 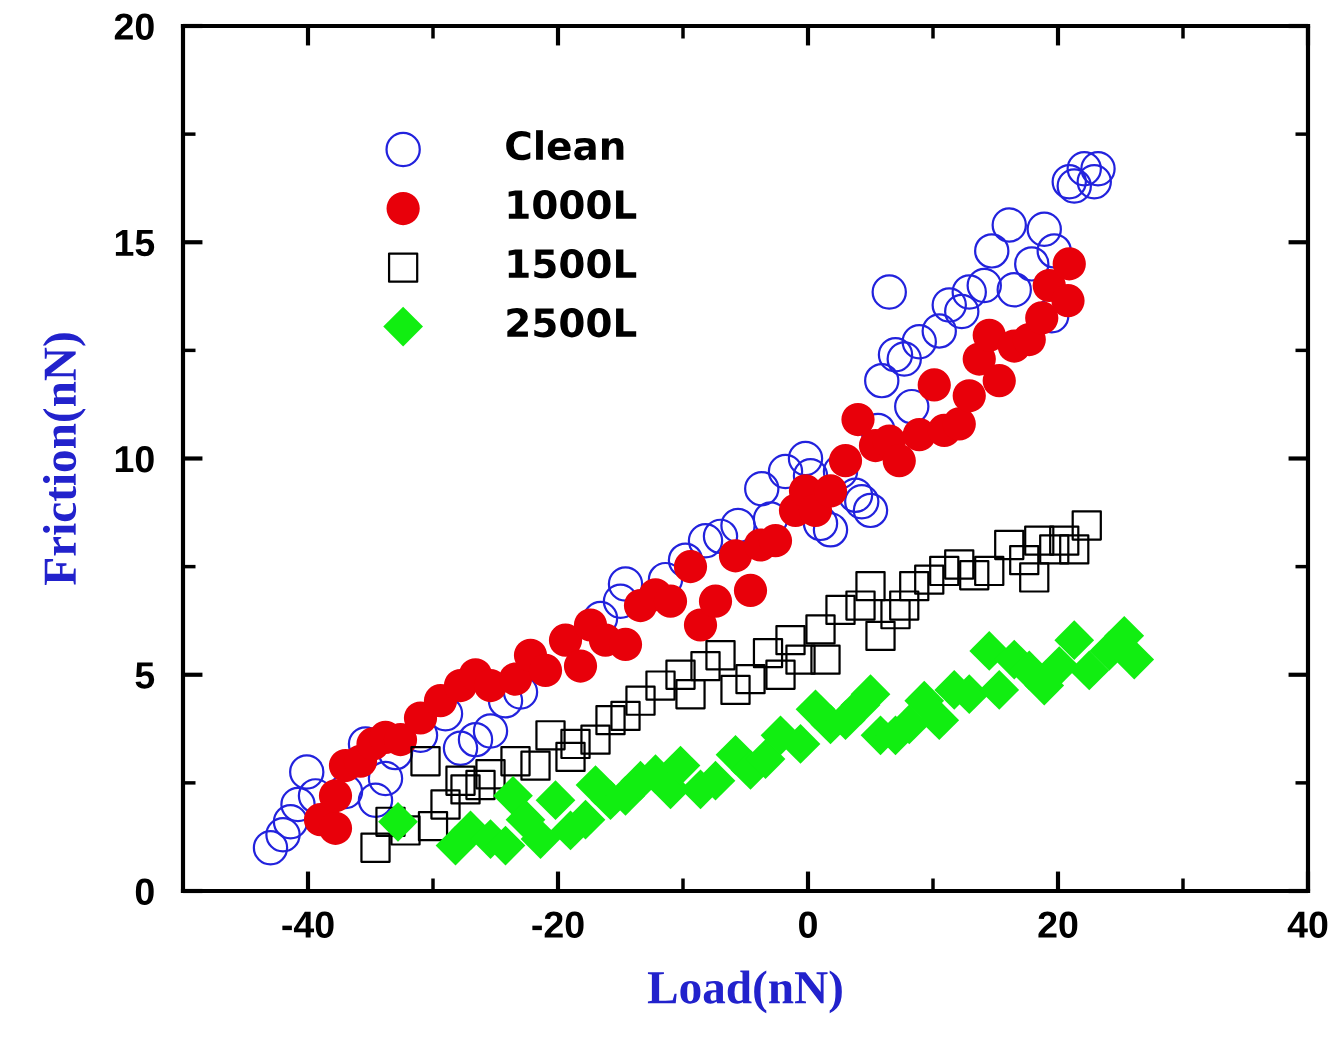 What do you see at coordinates (134, 26) in the screenshot?
I see `y-tick-label: 20` at bounding box center [134, 26].